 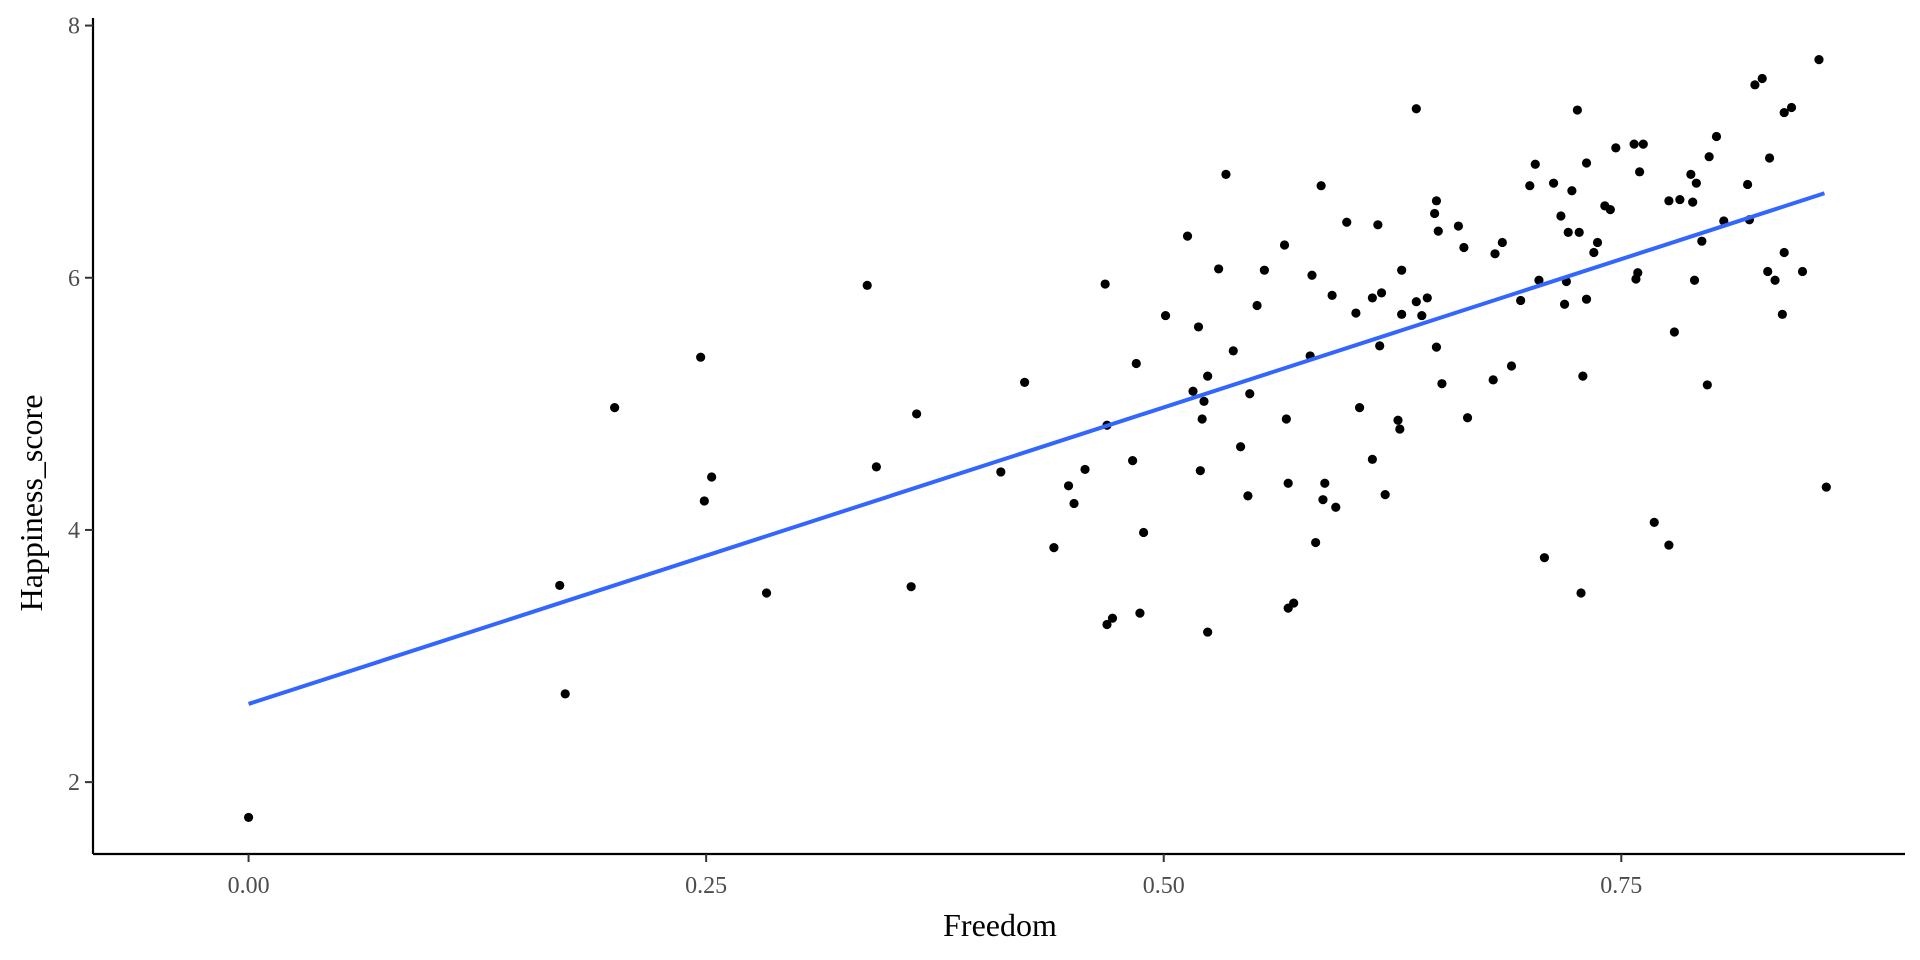 I want to click on y-axis-title: Happiness_score, so click(x=31, y=503).